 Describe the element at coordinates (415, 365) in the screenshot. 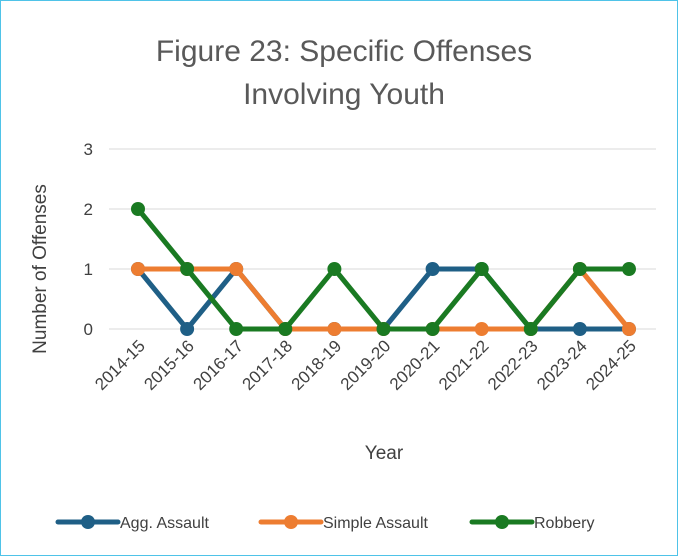

I see `x-tick-label: 2020-21` at that location.